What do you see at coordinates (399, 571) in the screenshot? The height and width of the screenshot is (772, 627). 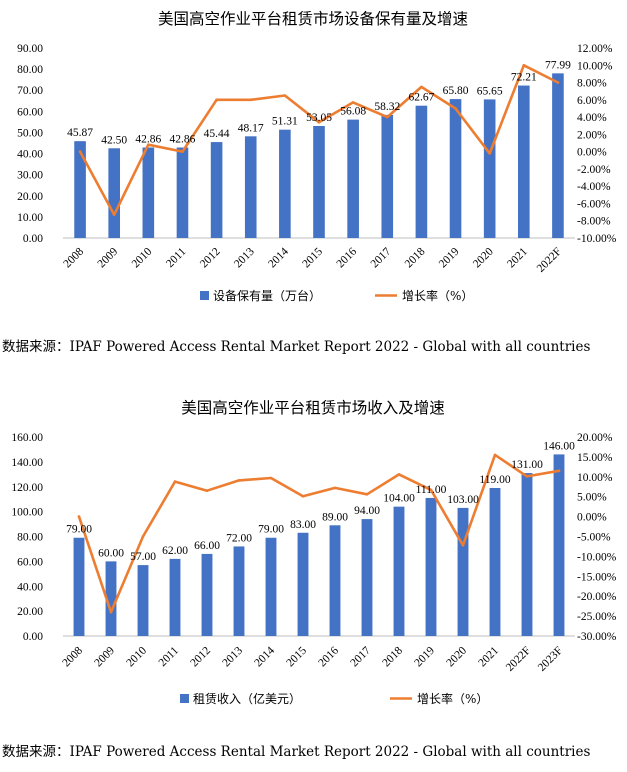 I see `bar-2018` at bounding box center [399, 571].